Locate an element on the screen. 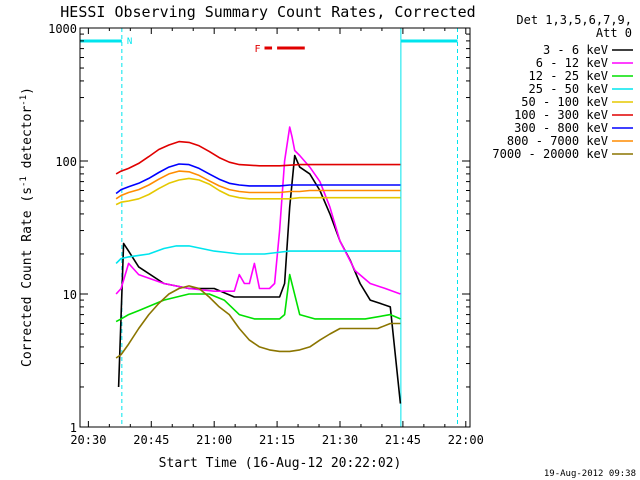 Image resolution: width=640 pixels, height=480 pixels. series-12-25-kev is located at coordinates (258, 298).